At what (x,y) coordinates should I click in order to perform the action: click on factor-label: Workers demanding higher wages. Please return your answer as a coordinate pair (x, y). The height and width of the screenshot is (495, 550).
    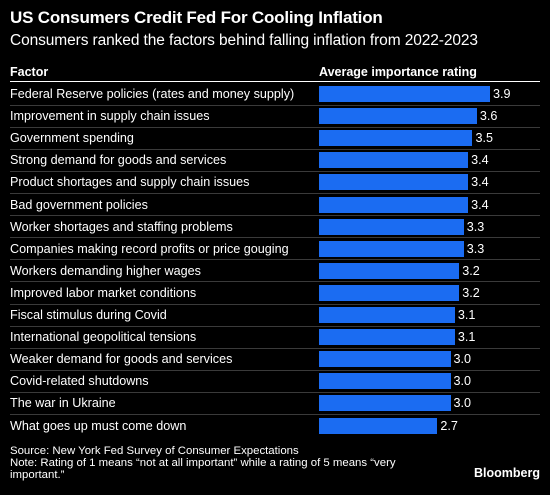
    Looking at the image, I should click on (105, 270).